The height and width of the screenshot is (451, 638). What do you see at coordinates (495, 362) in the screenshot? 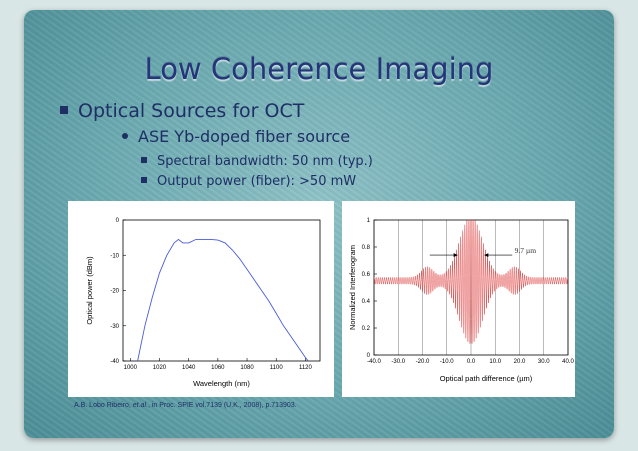
I see `x-tick-label: 10.0` at bounding box center [495, 362].